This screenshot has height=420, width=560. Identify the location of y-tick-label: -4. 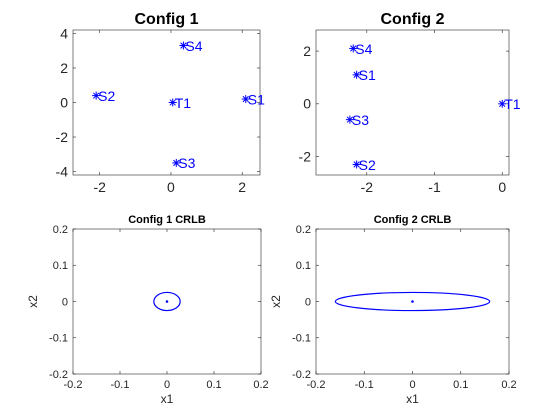
(62, 171).